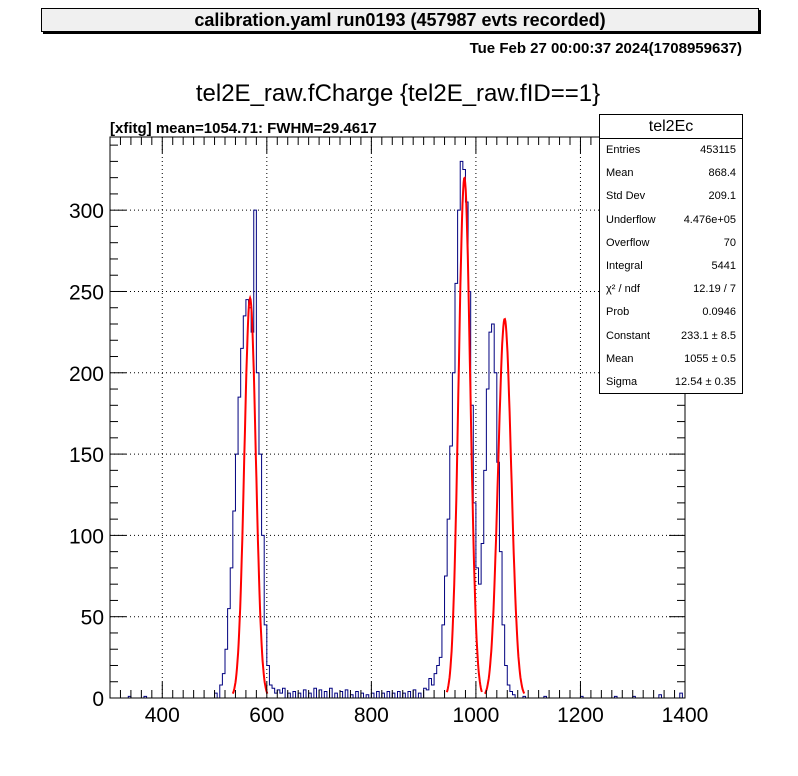 The height and width of the screenshot is (776, 798). Describe the element at coordinates (580, 715) in the screenshot. I see `x-tick-label: 1200` at that location.